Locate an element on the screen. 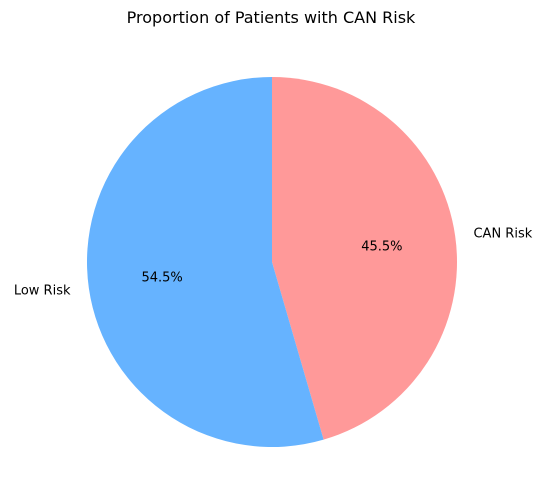  slice-percent-can-risk: 45.5% is located at coordinates (381, 246).